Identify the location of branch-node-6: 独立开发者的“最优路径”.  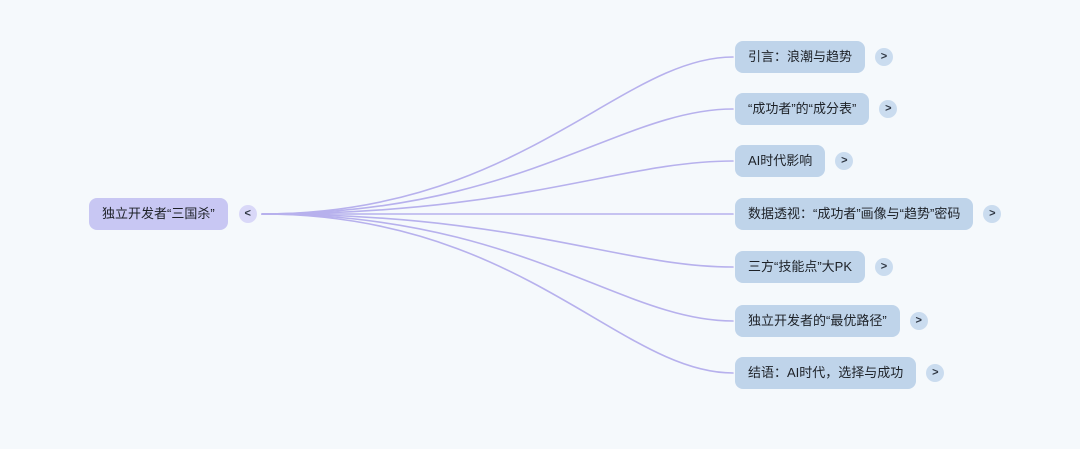
(817, 321).